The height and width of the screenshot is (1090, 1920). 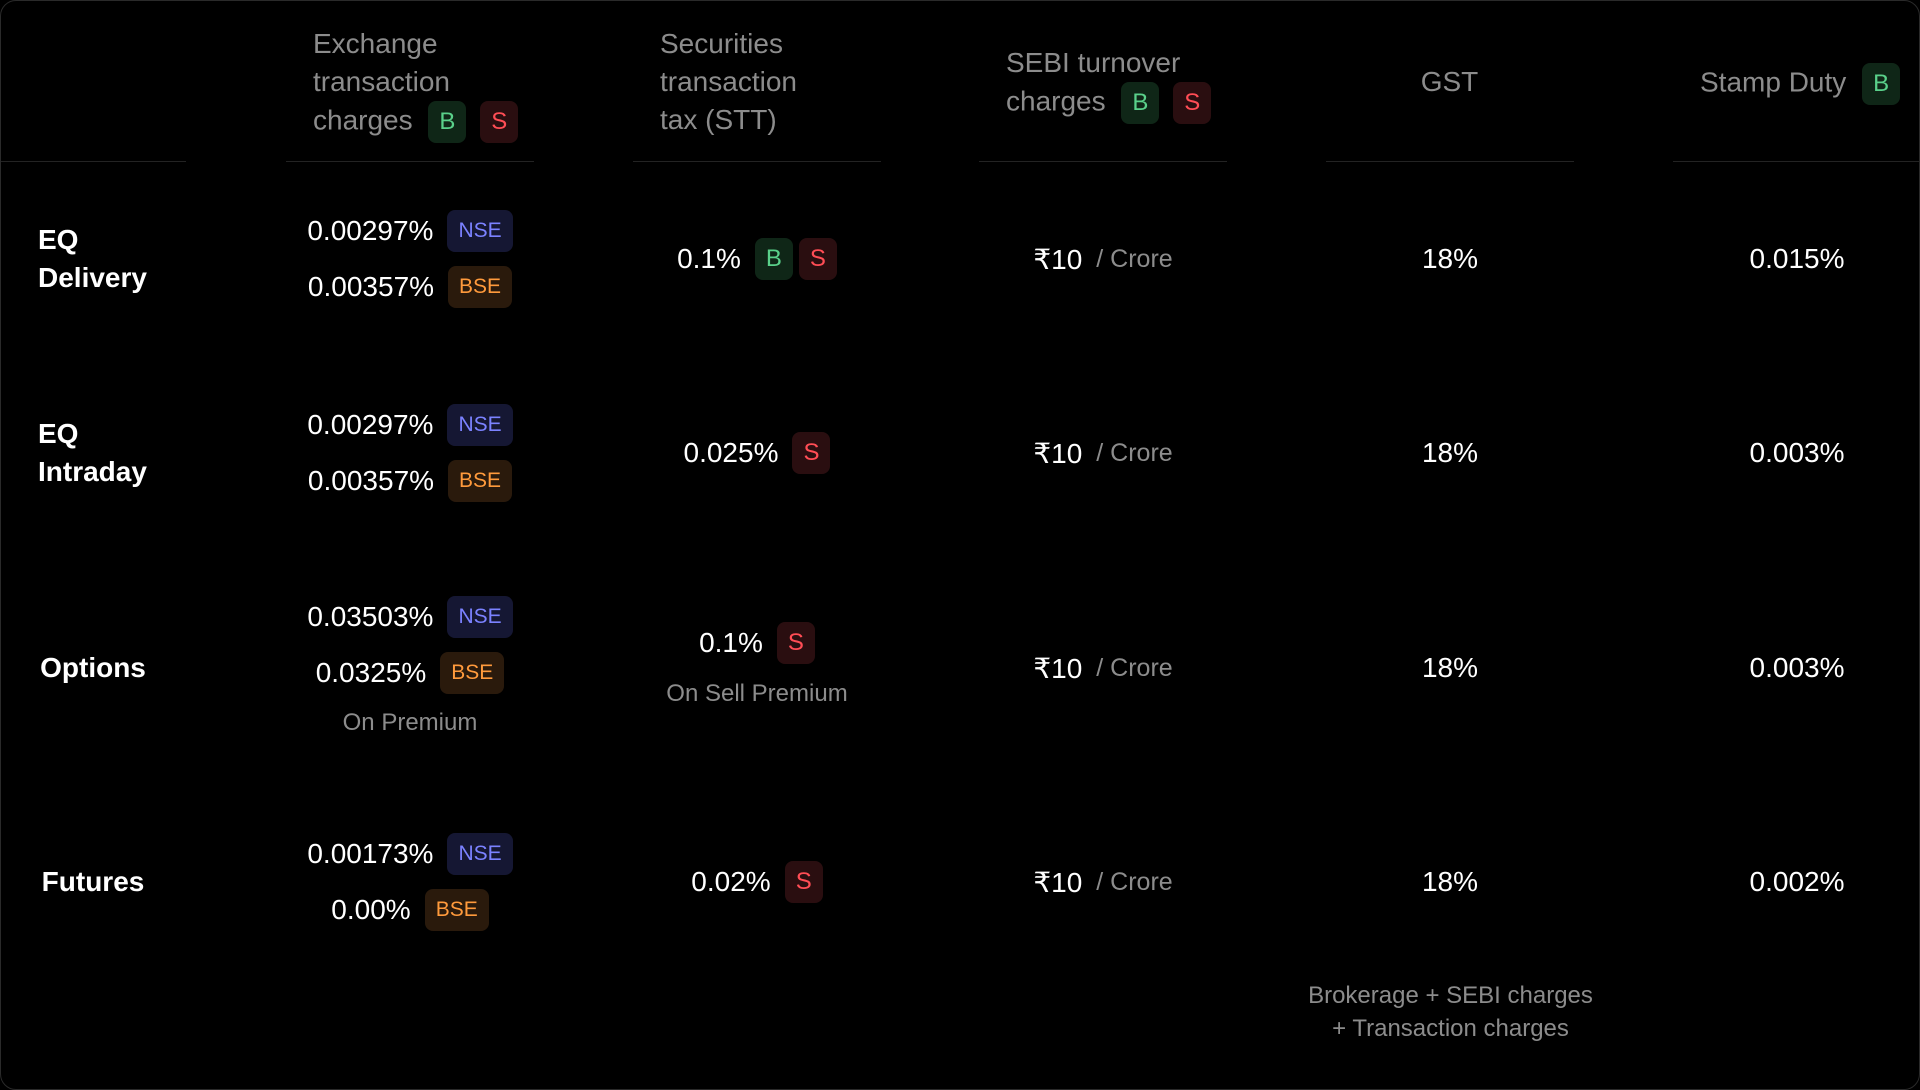 I want to click on exchange-bse-value: 0.0325% BSE, so click(x=410, y=673).